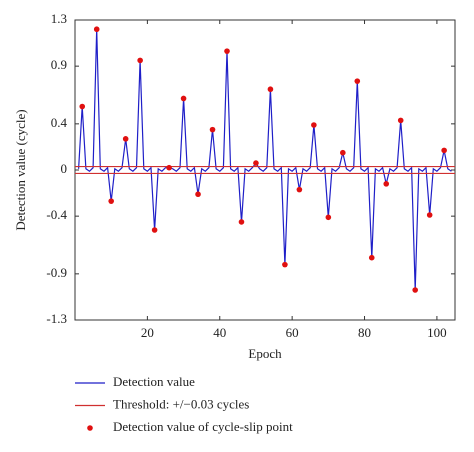 The width and height of the screenshot is (474, 452). What do you see at coordinates (364, 332) in the screenshot?
I see `x-tick-label: 80` at bounding box center [364, 332].